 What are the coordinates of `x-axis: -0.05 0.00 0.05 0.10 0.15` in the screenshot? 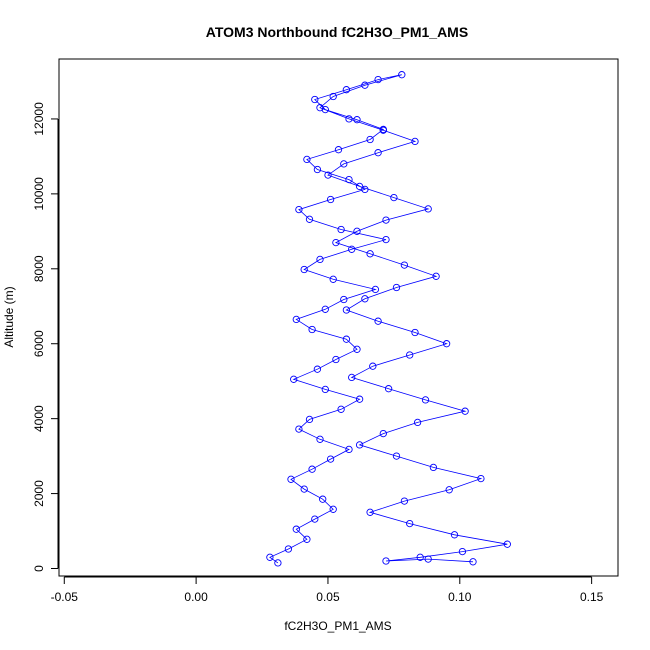 It's located at (327, 590).